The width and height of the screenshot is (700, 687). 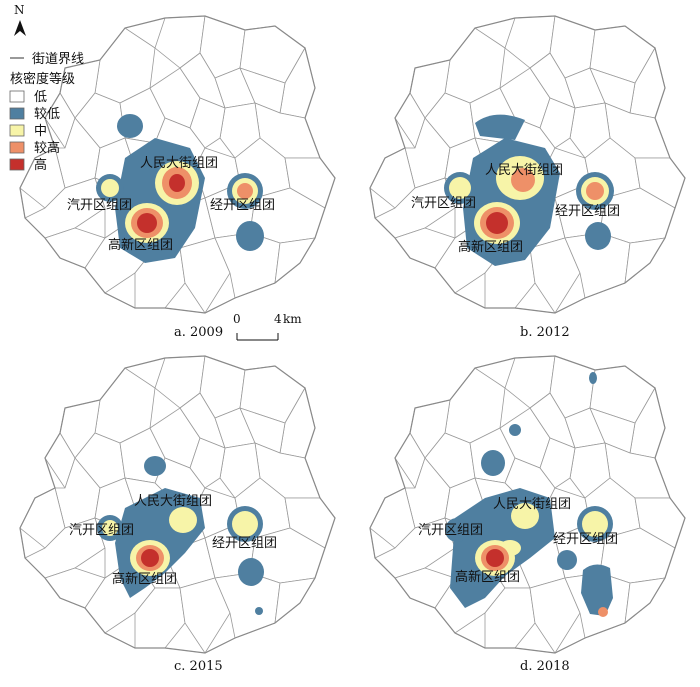 I want to click on scale-end: 4, so click(x=278, y=319).